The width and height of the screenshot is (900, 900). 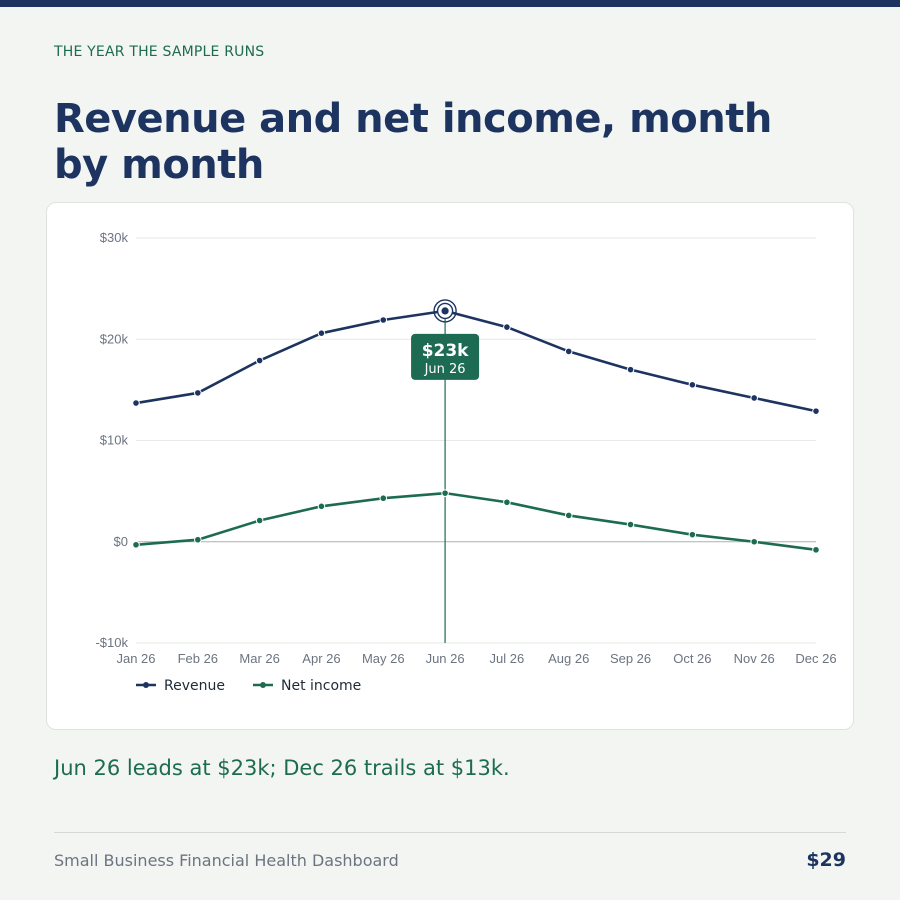 I want to click on legend-label: Net income, so click(x=321, y=686).